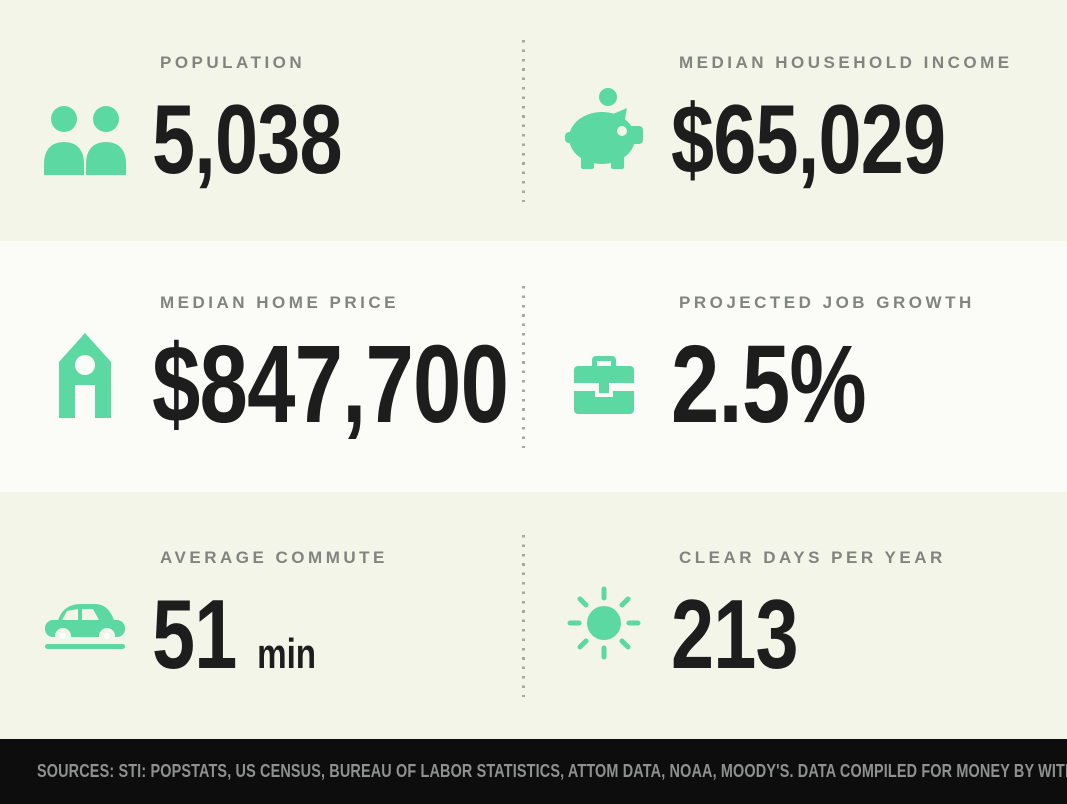  What do you see at coordinates (234, 634) in the screenshot?
I see `stat-value: 51 min` at bounding box center [234, 634].